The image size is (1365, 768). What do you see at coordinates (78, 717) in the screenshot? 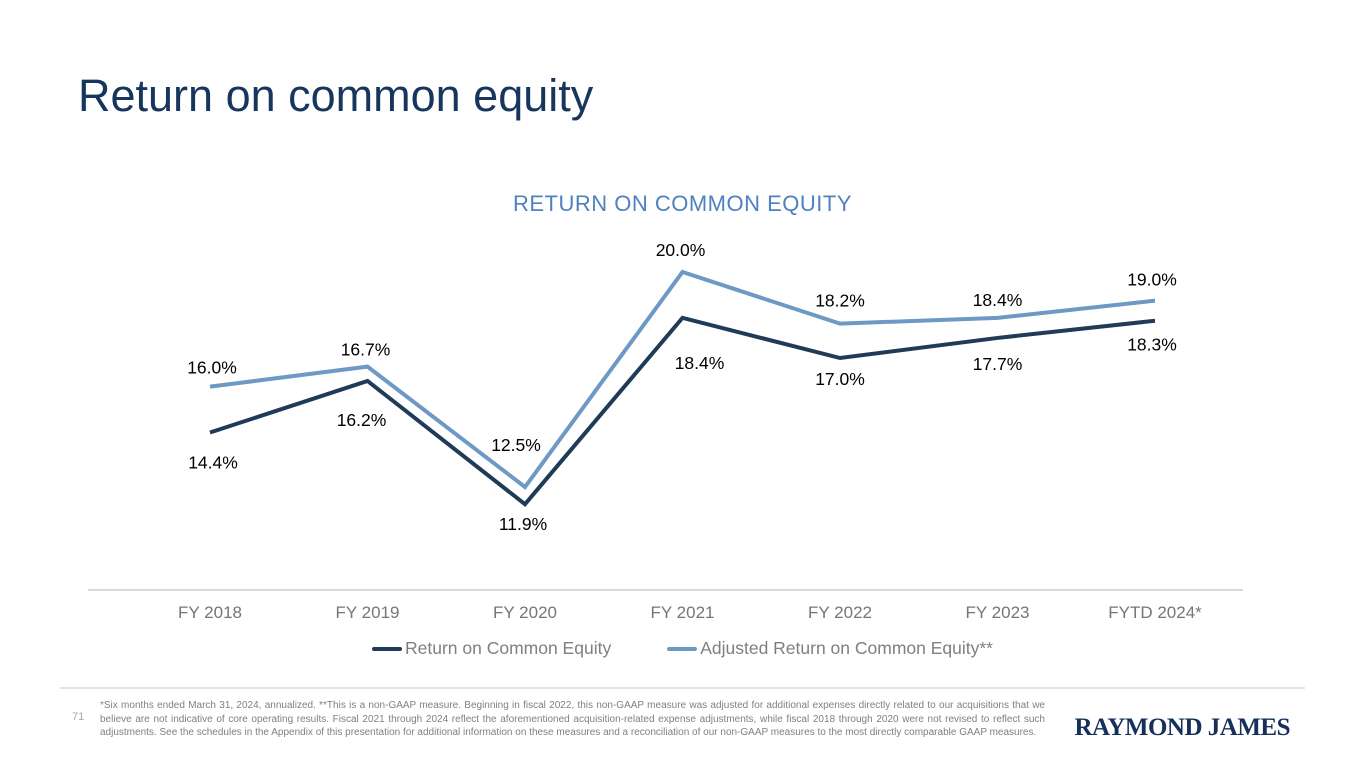
I see `page-number: 71` at bounding box center [78, 717].